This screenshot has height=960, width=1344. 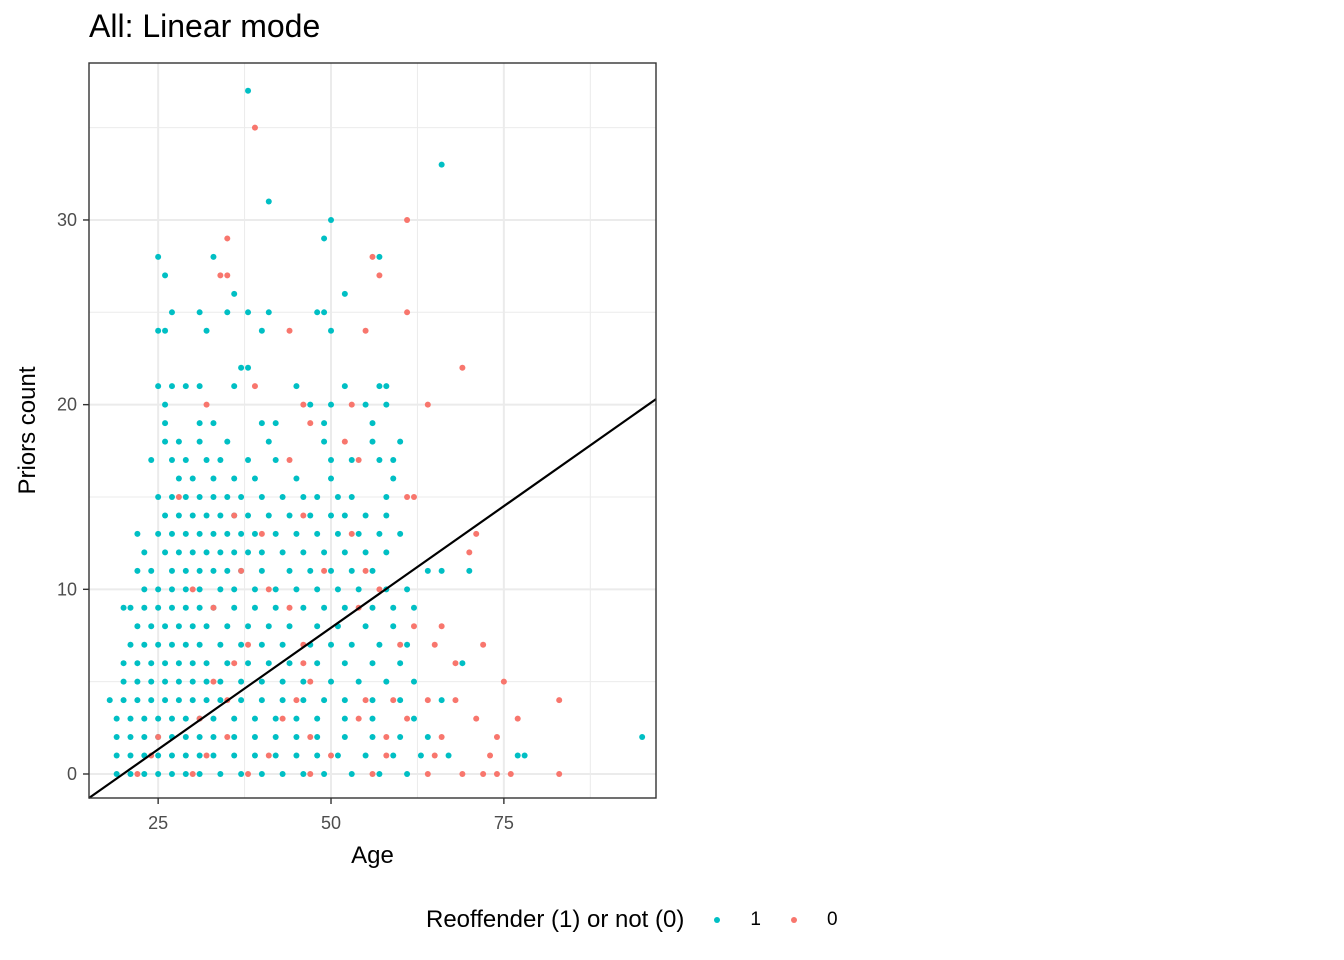 What do you see at coordinates (27, 430) in the screenshot?
I see `y-axis-title: Priors count` at bounding box center [27, 430].